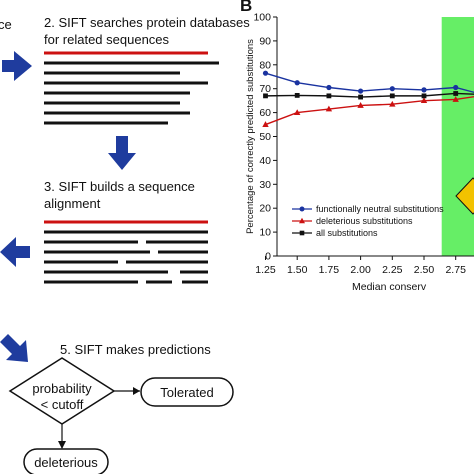  What do you see at coordinates (265, 270) in the screenshot?
I see `x-tick-label: 1.25` at bounding box center [265, 270].